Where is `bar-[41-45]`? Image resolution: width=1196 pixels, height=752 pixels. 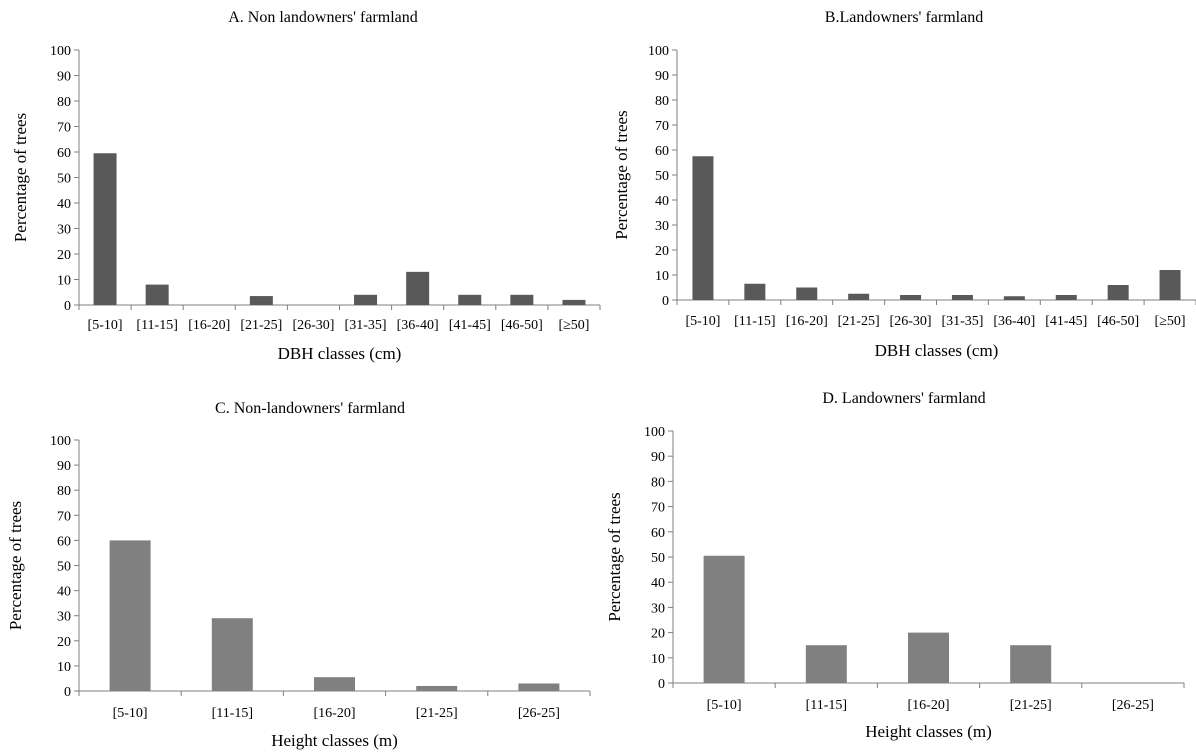 bar-[41-45] is located at coordinates (1066, 297).